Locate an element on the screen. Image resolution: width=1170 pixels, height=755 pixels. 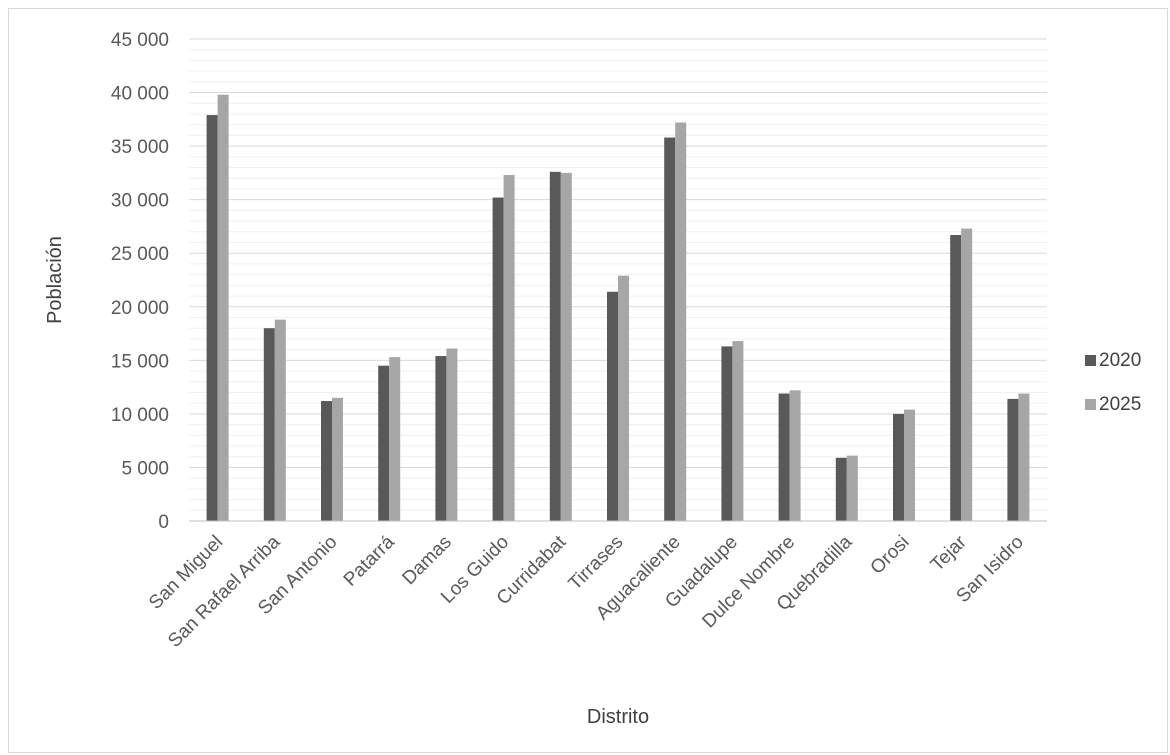
x-tick-label: Orosi is located at coordinates (890, 555).